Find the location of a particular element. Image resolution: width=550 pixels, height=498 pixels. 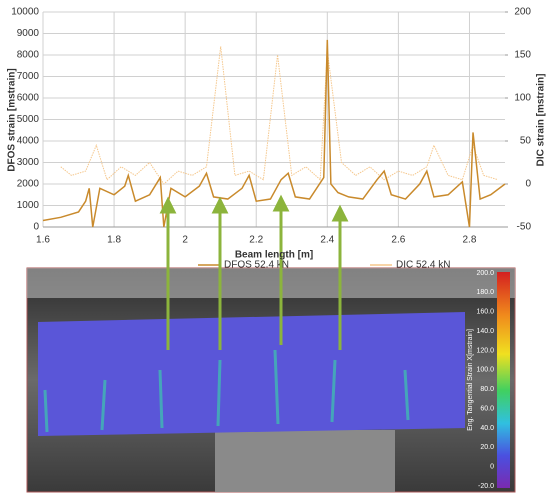

colorbar-label: 20.0 is located at coordinates (487, 447).